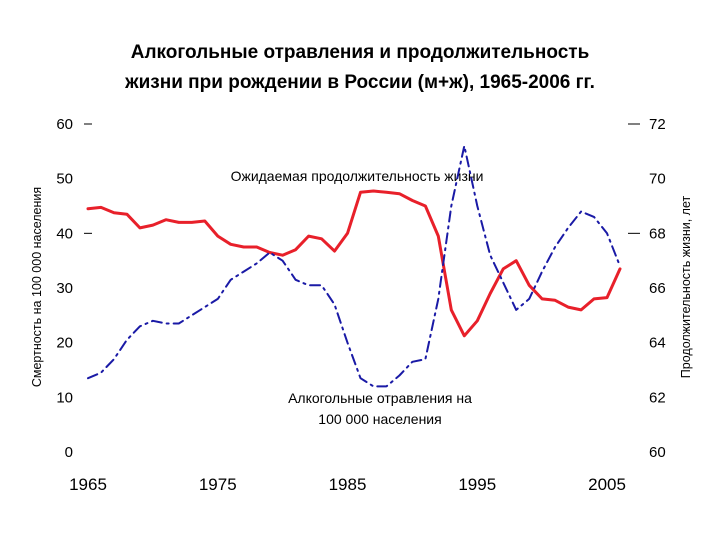  I want to click on left-tick-label: 20, so click(64, 343).